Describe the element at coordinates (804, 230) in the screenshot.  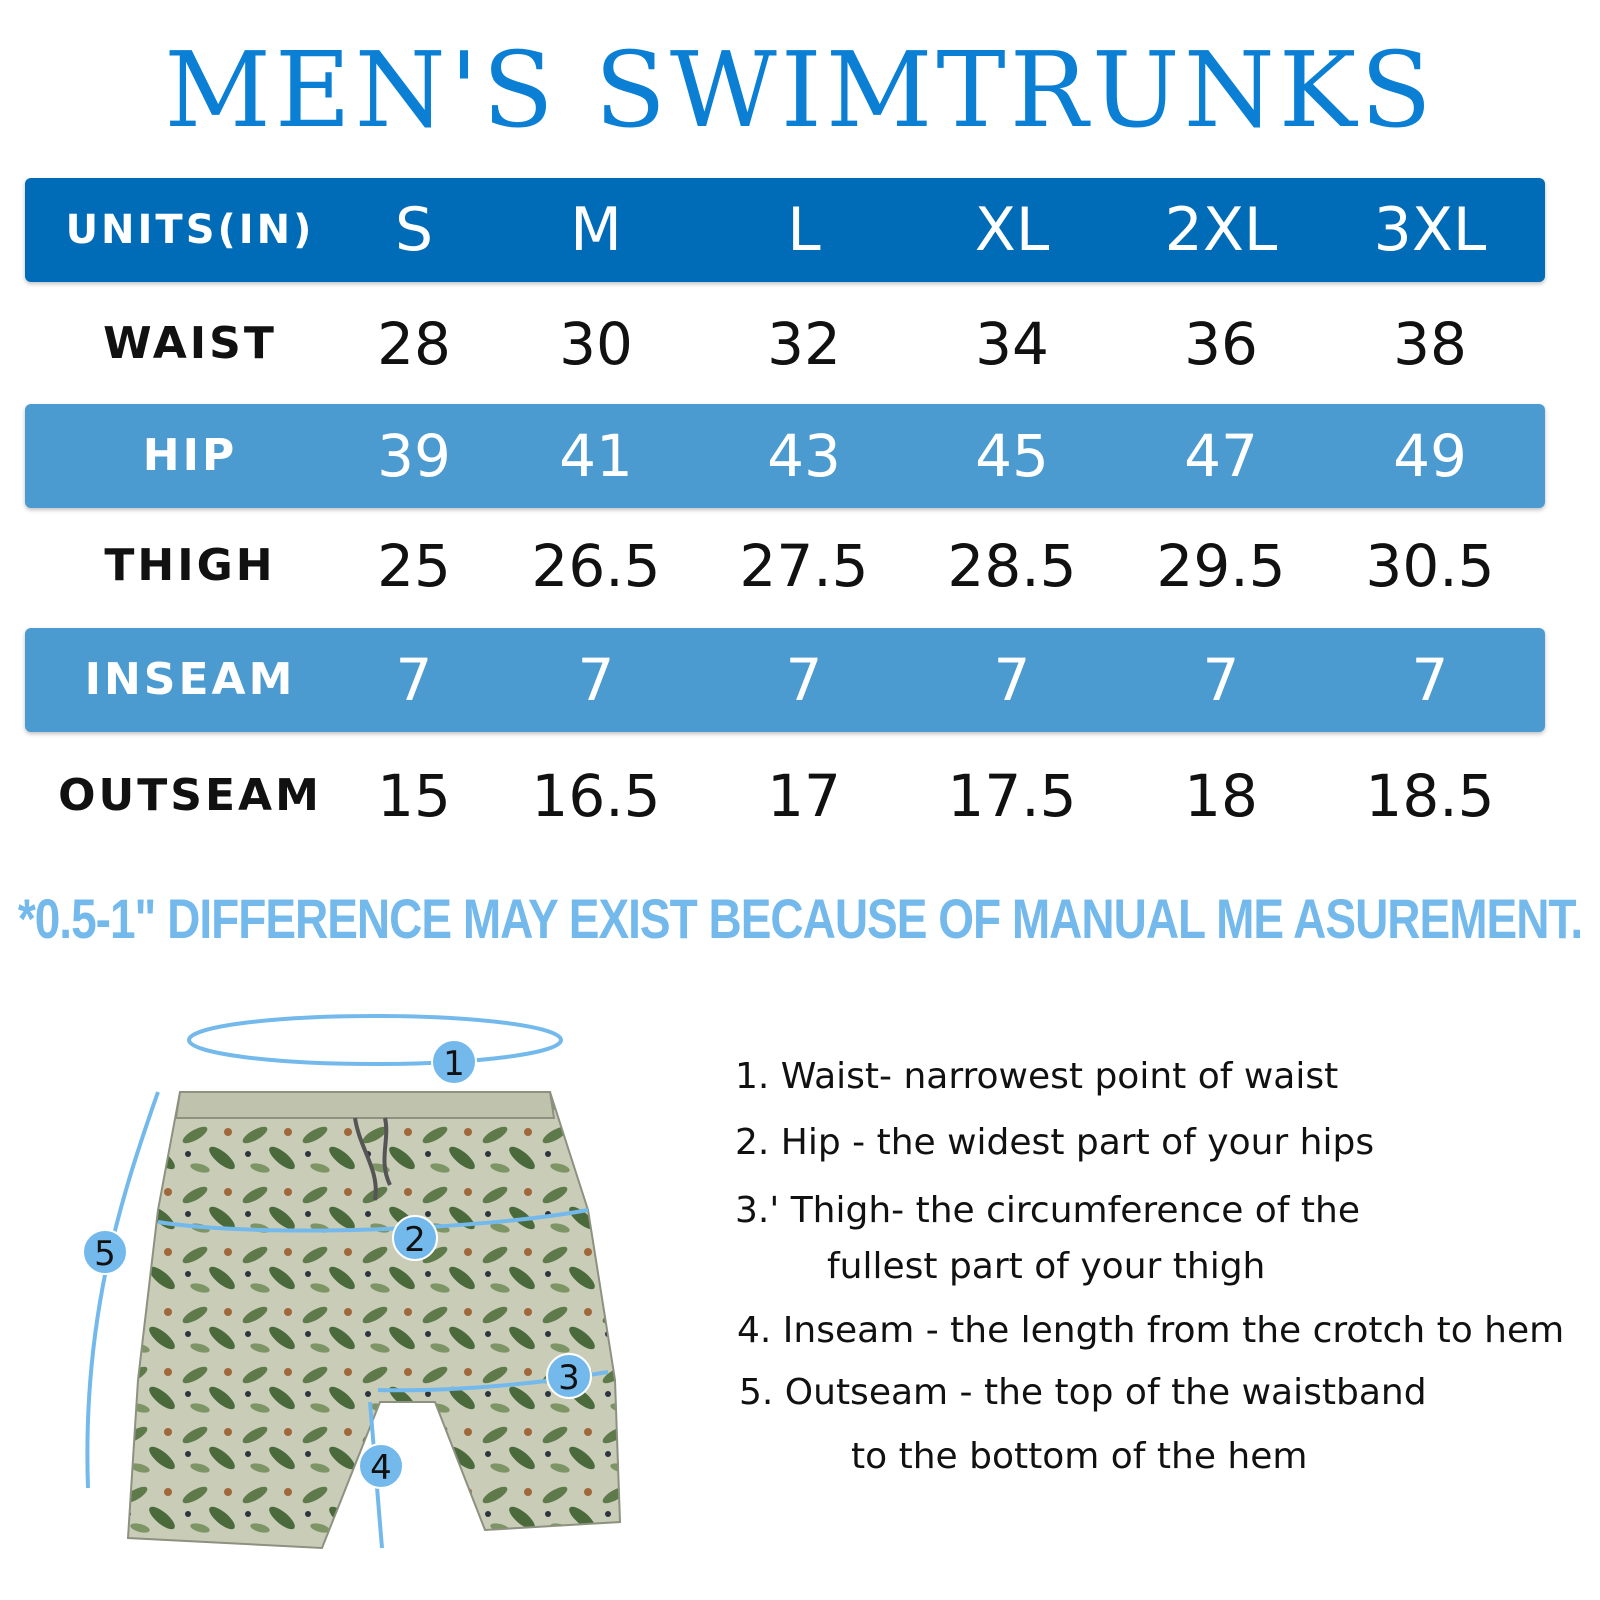
I see `size-header-l: L` at that location.